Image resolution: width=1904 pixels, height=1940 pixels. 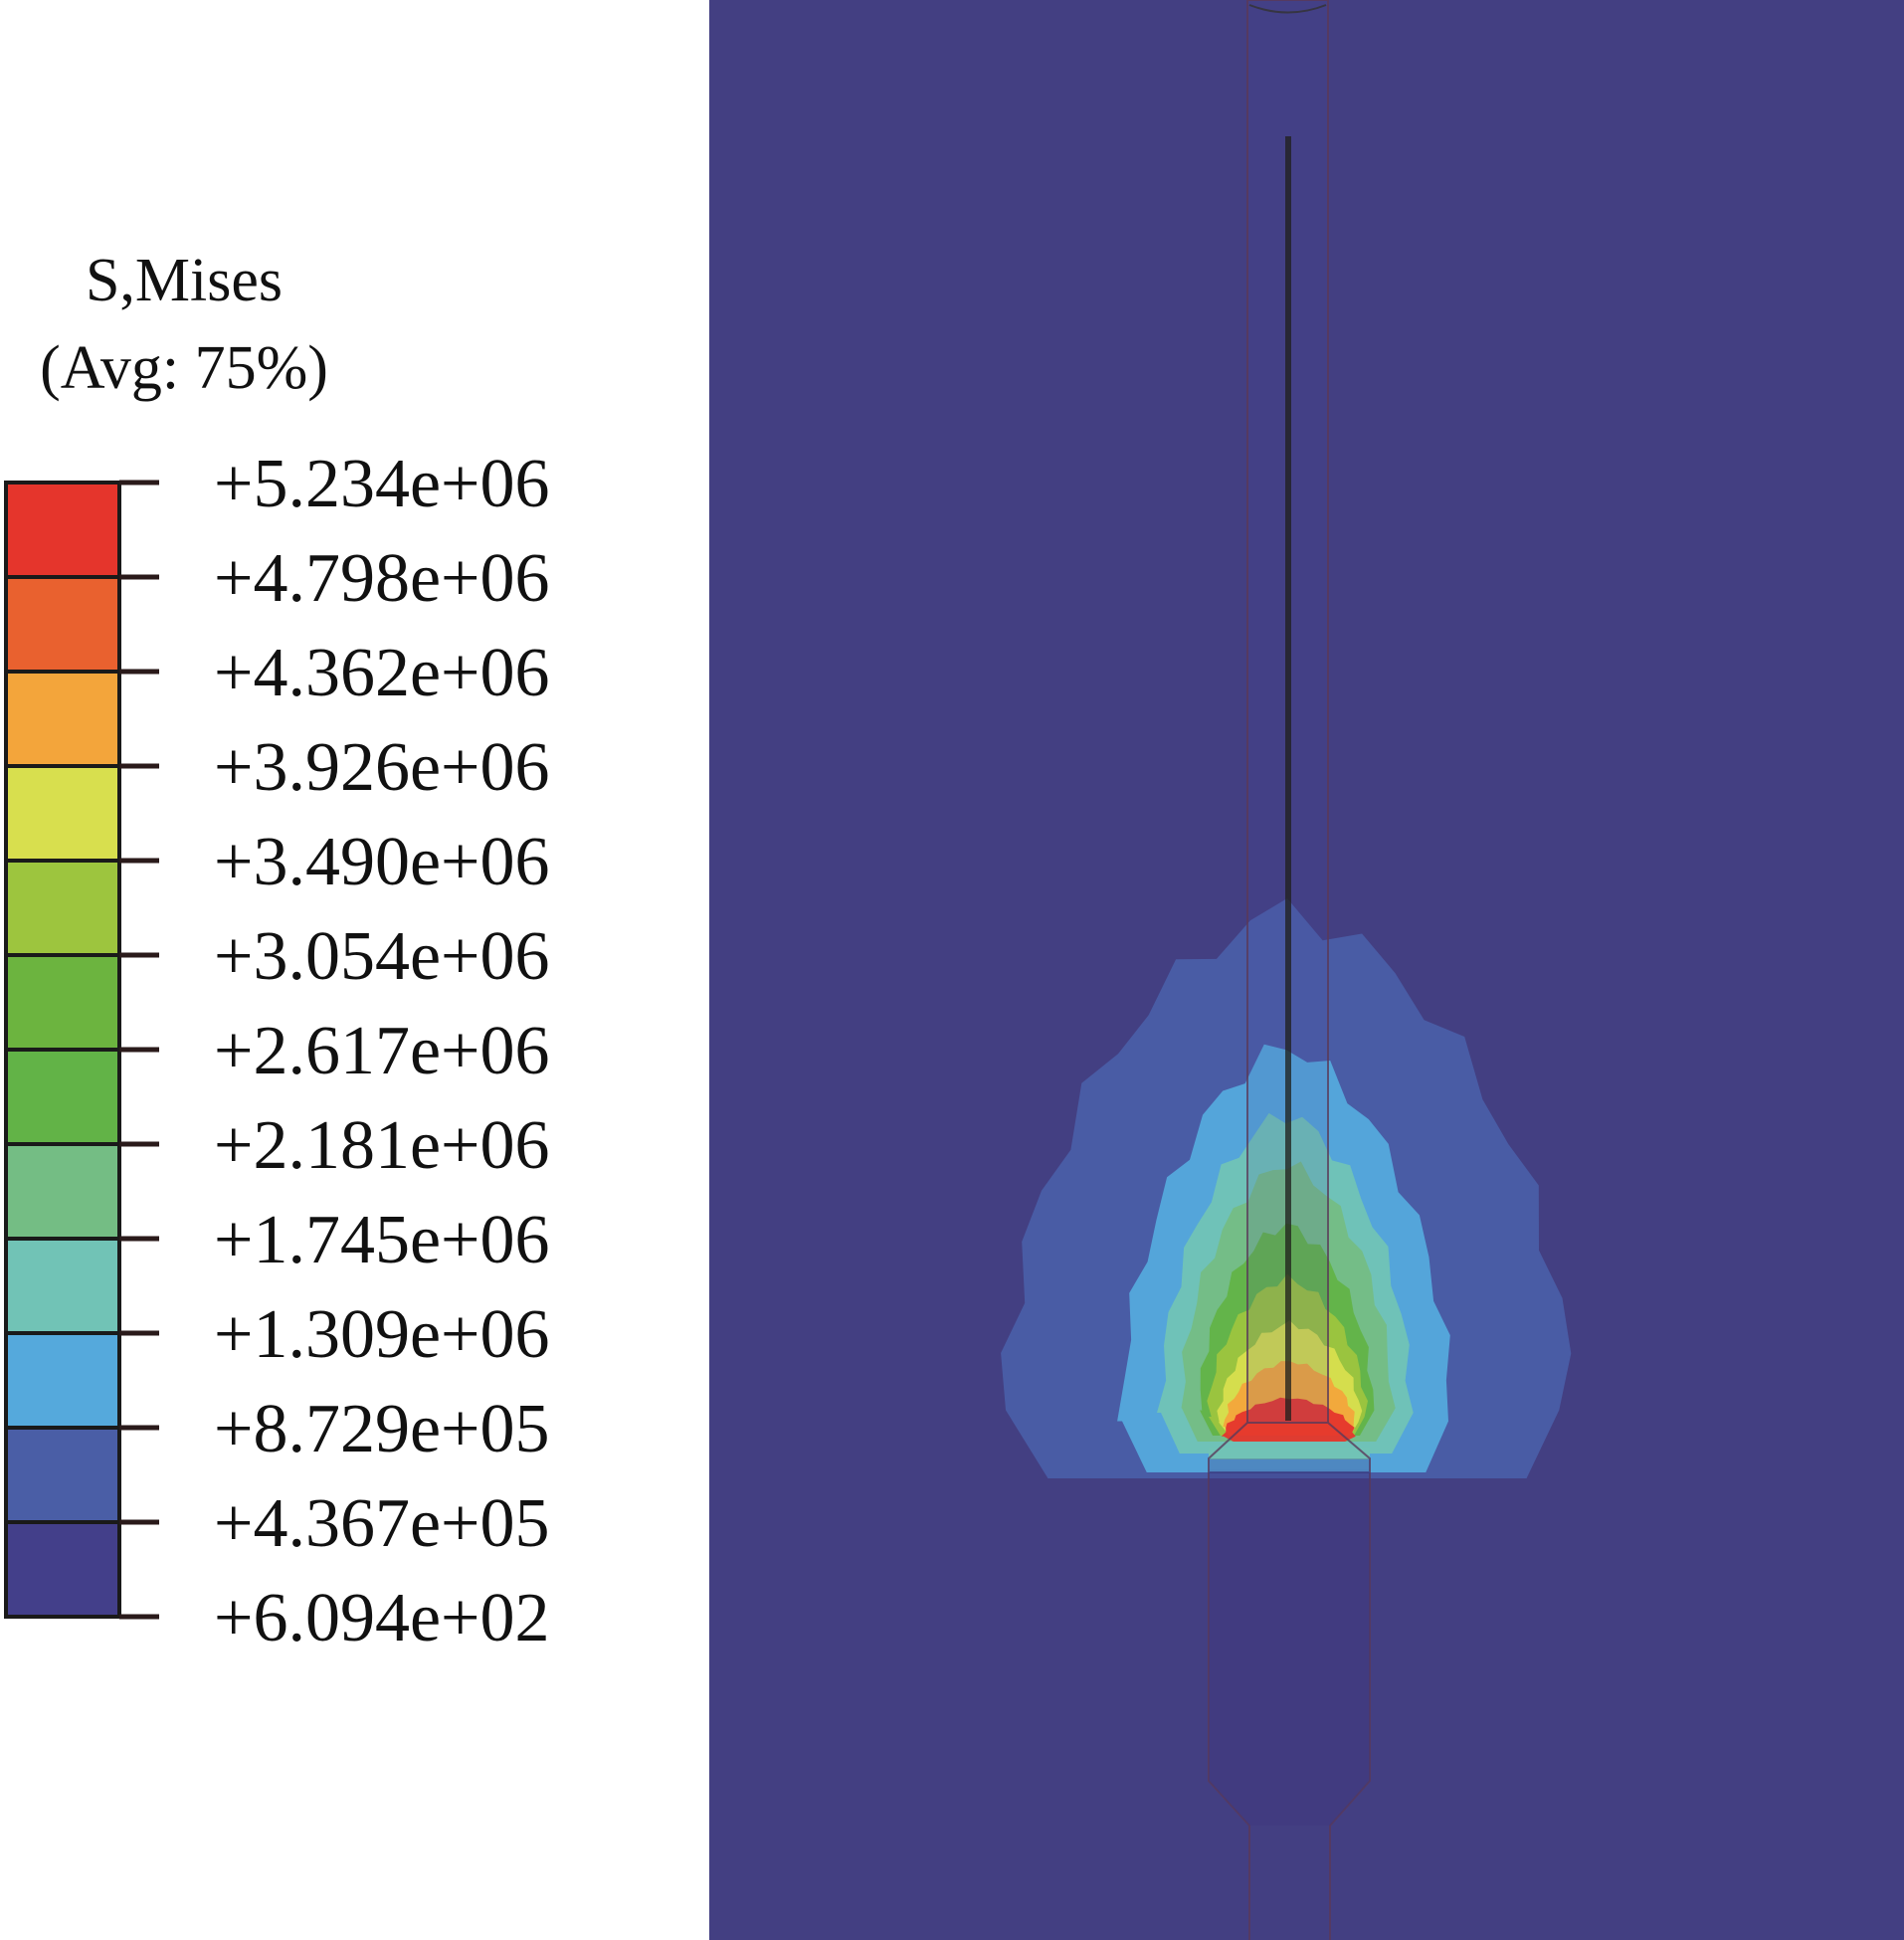 What do you see at coordinates (382, 673) in the screenshot?
I see `legend-label: +4.362e+06` at bounding box center [382, 673].